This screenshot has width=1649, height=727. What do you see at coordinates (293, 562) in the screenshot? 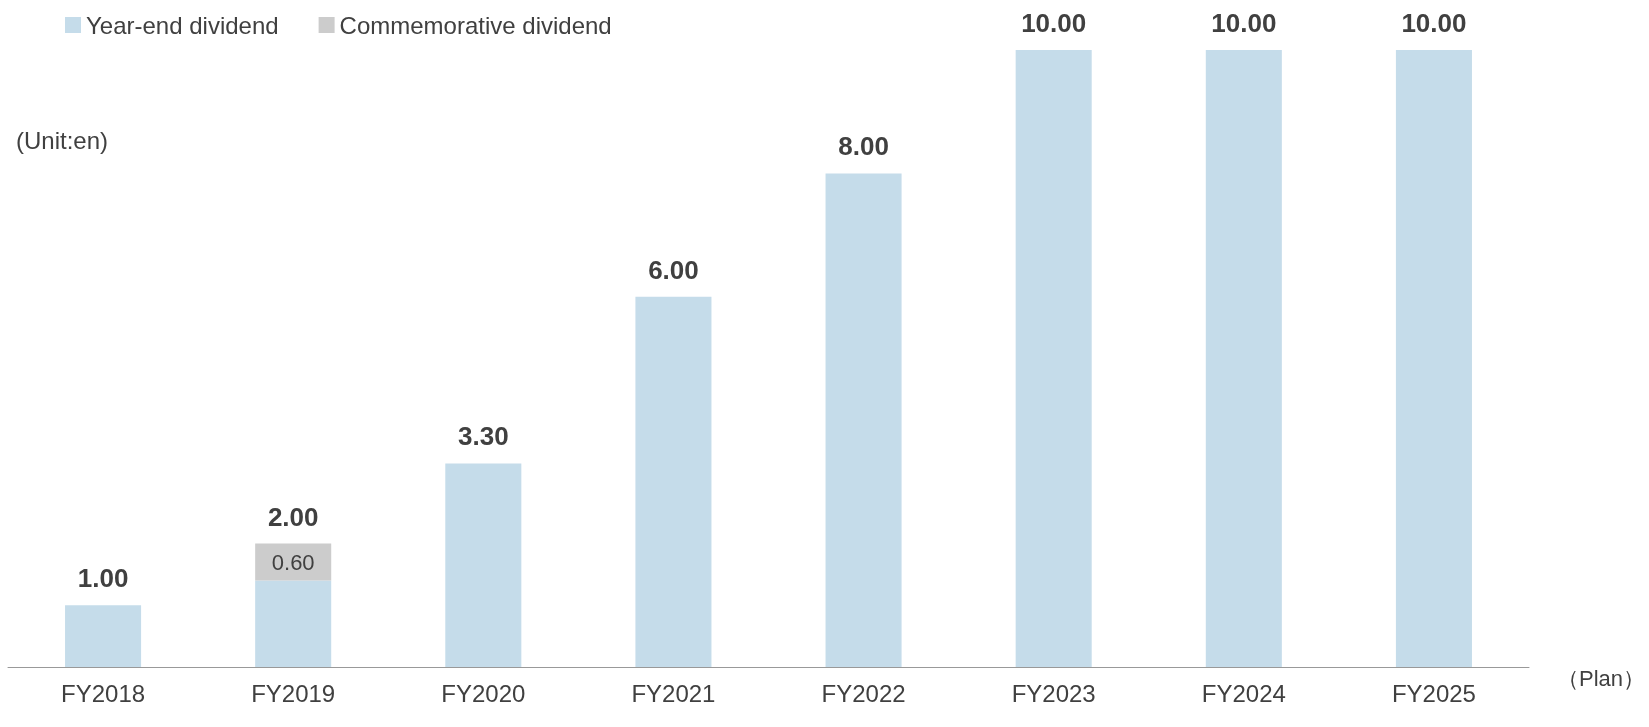
I see `data-label: 0.60` at bounding box center [293, 562].